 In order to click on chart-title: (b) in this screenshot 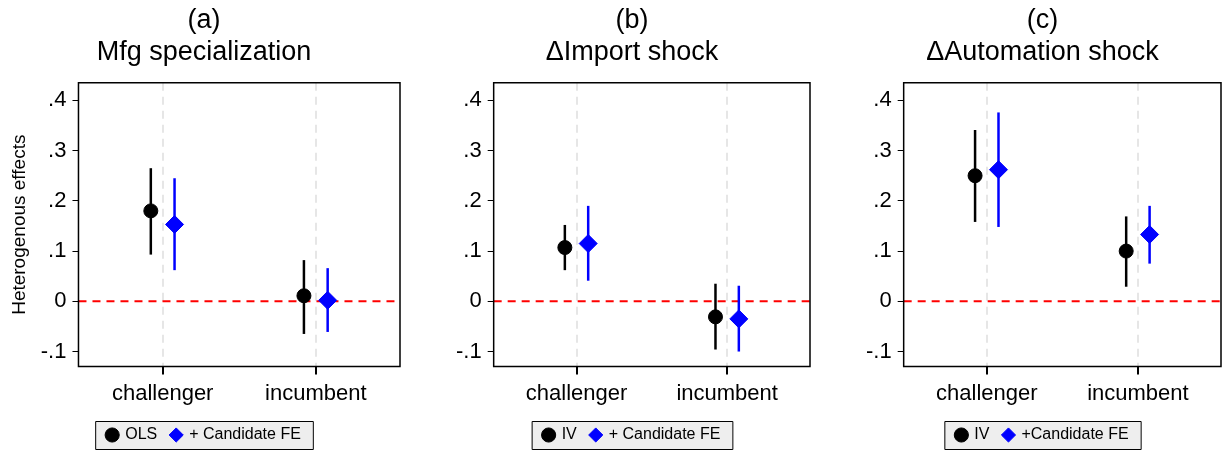, I will do `click(632, 18)`.